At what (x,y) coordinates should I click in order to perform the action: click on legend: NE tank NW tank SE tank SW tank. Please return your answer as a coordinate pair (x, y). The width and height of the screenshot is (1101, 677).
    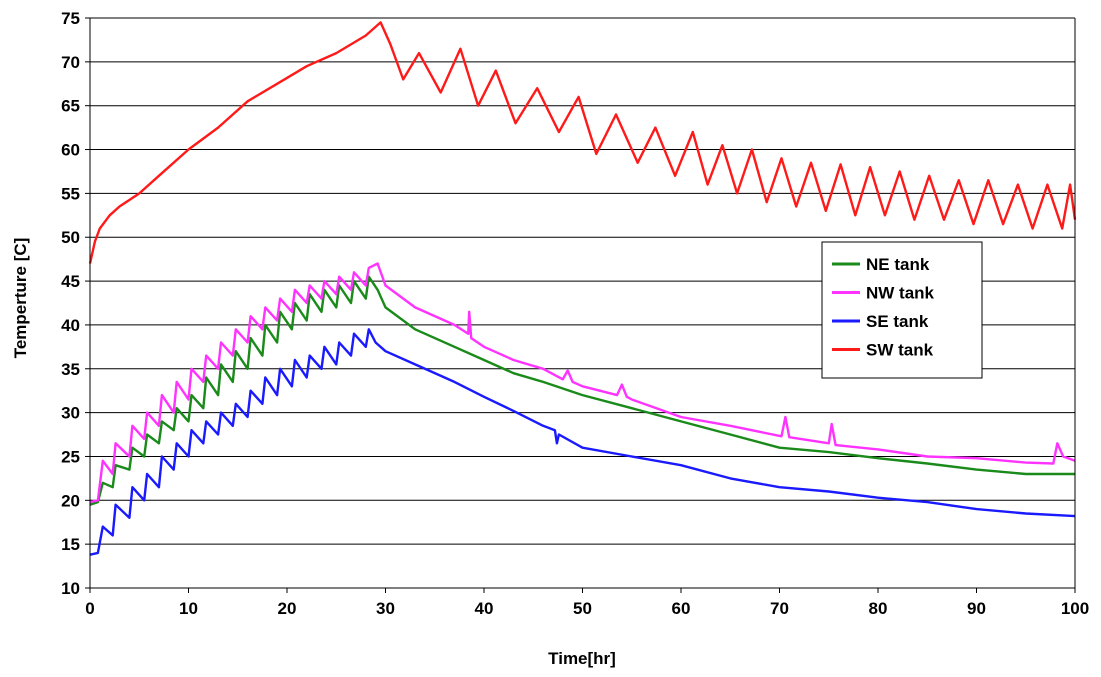
    Looking at the image, I should click on (902, 310).